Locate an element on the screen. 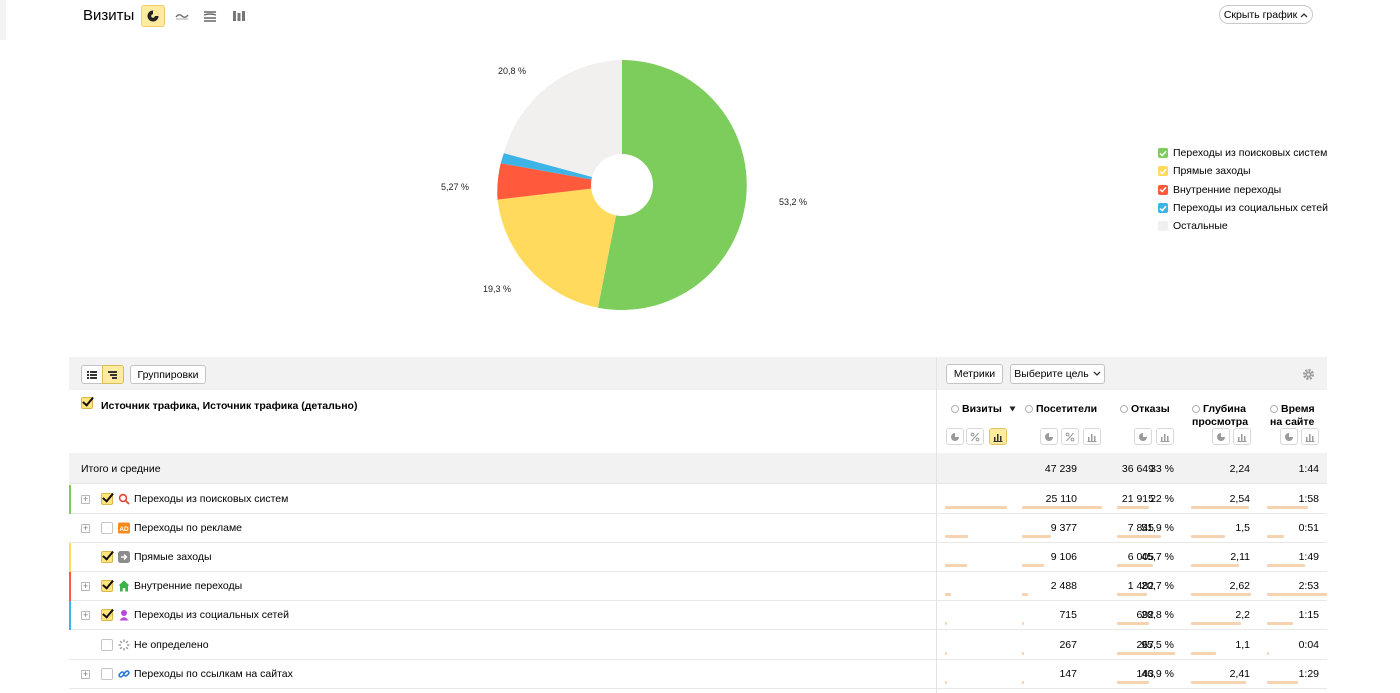 The width and height of the screenshot is (1400, 693). row-label: Переходы по ссылкам на сайтах is located at coordinates (213, 674).